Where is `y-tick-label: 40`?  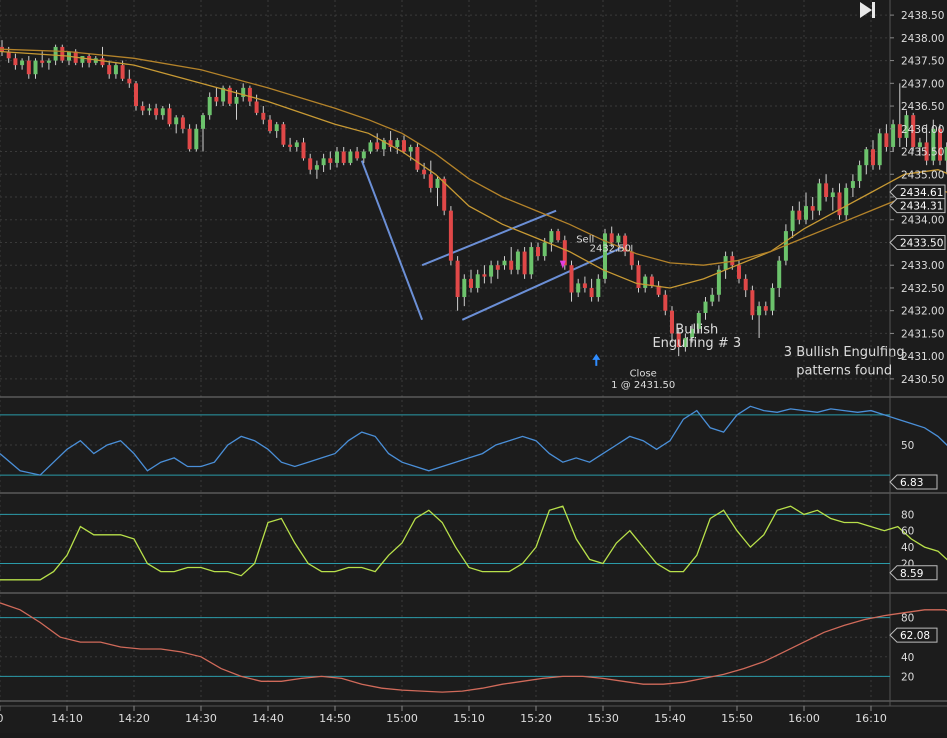 y-tick-label: 40 is located at coordinates (907, 658).